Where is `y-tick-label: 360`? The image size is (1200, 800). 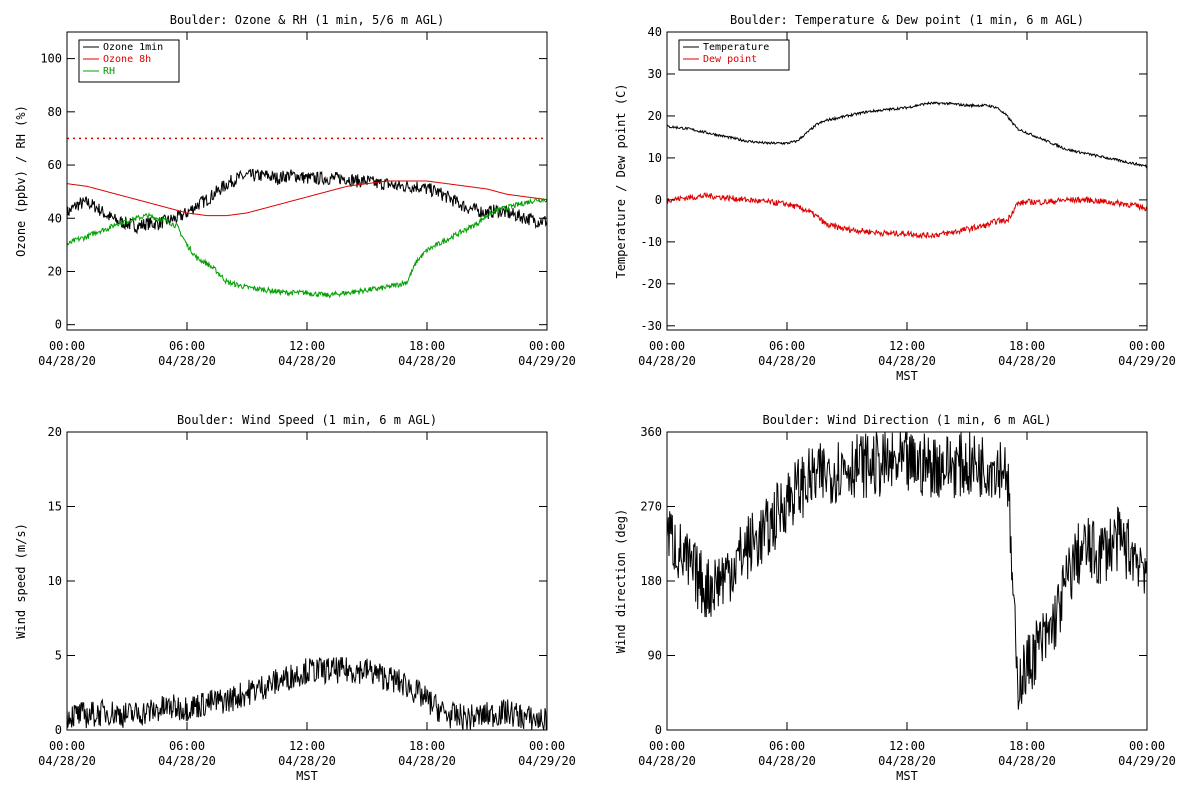
y-tick-label: 360 is located at coordinates (651, 432).